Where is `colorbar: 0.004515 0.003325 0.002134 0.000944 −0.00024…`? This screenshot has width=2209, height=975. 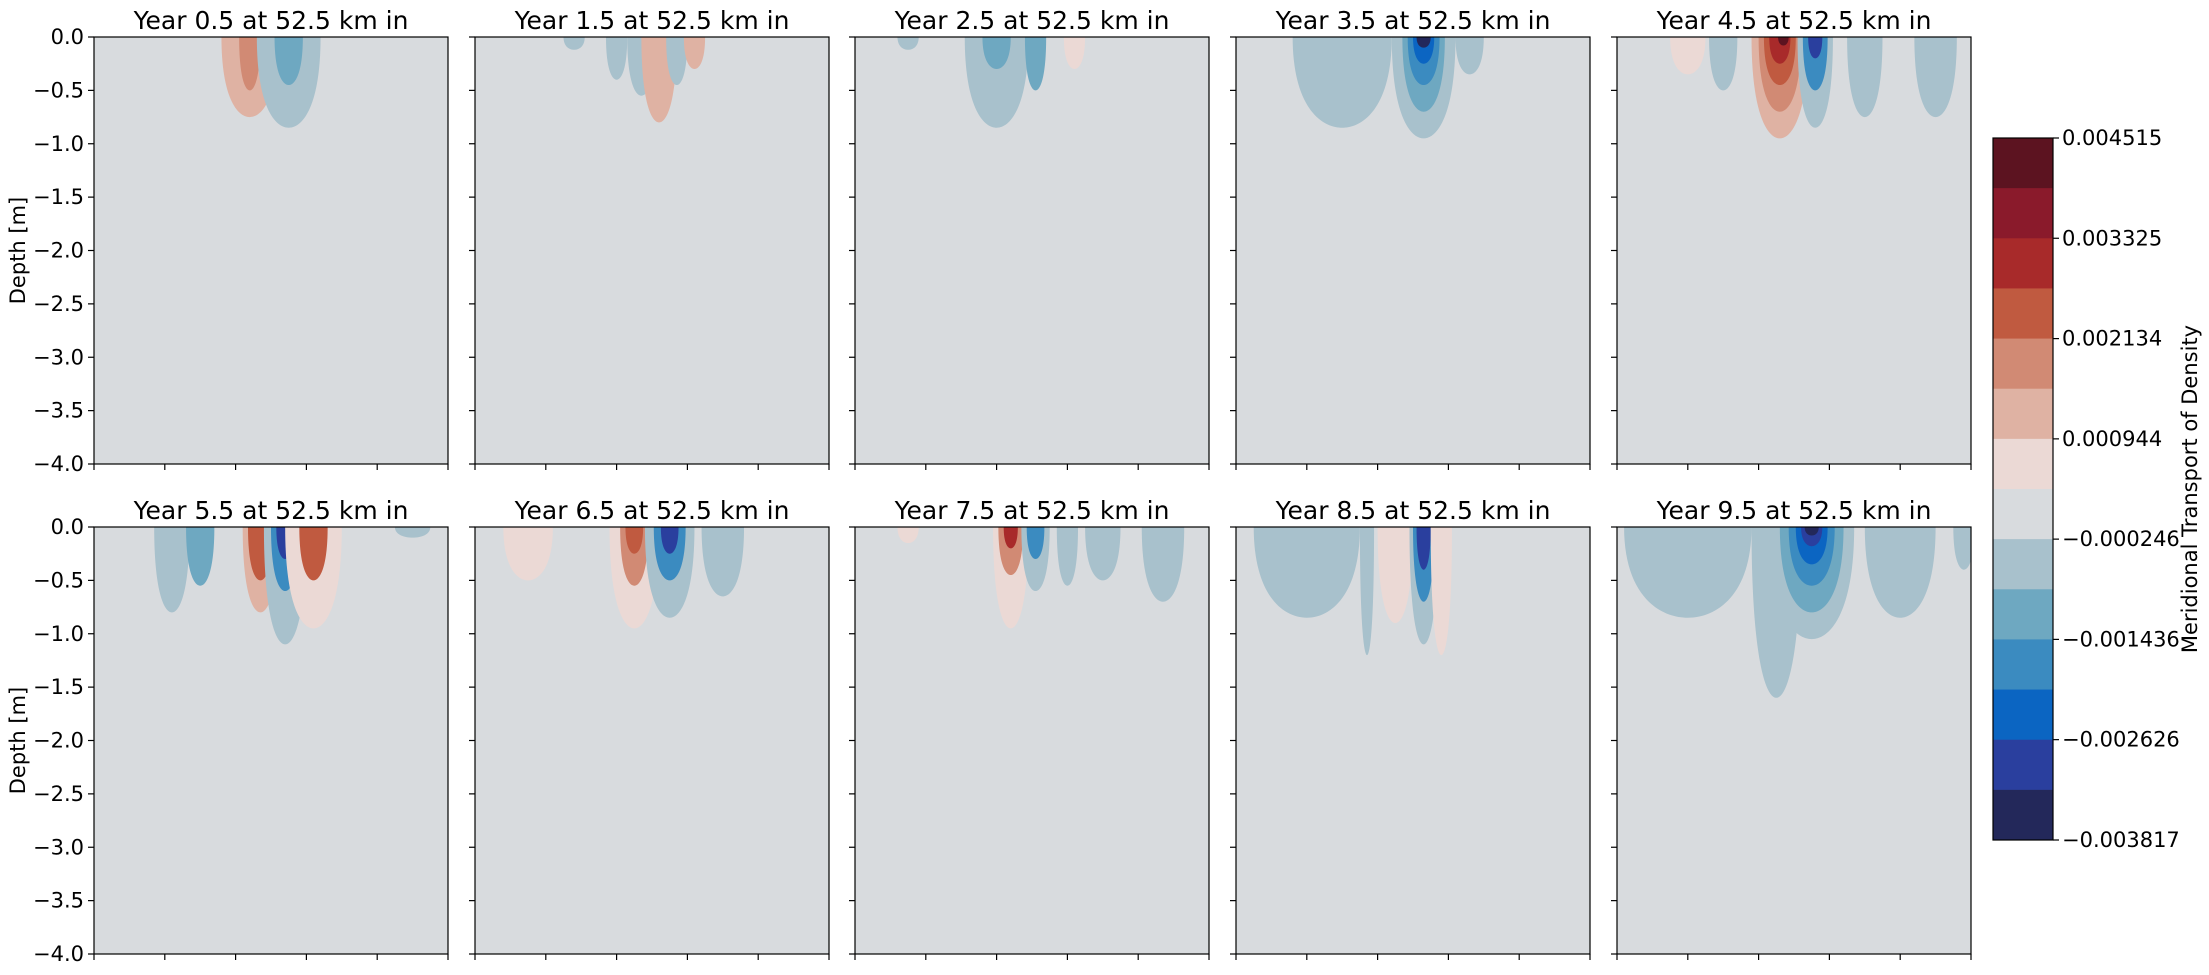 colorbar: 0.004515 0.003325 0.002134 0.000944 −0.00024… is located at coordinates (2097, 489).